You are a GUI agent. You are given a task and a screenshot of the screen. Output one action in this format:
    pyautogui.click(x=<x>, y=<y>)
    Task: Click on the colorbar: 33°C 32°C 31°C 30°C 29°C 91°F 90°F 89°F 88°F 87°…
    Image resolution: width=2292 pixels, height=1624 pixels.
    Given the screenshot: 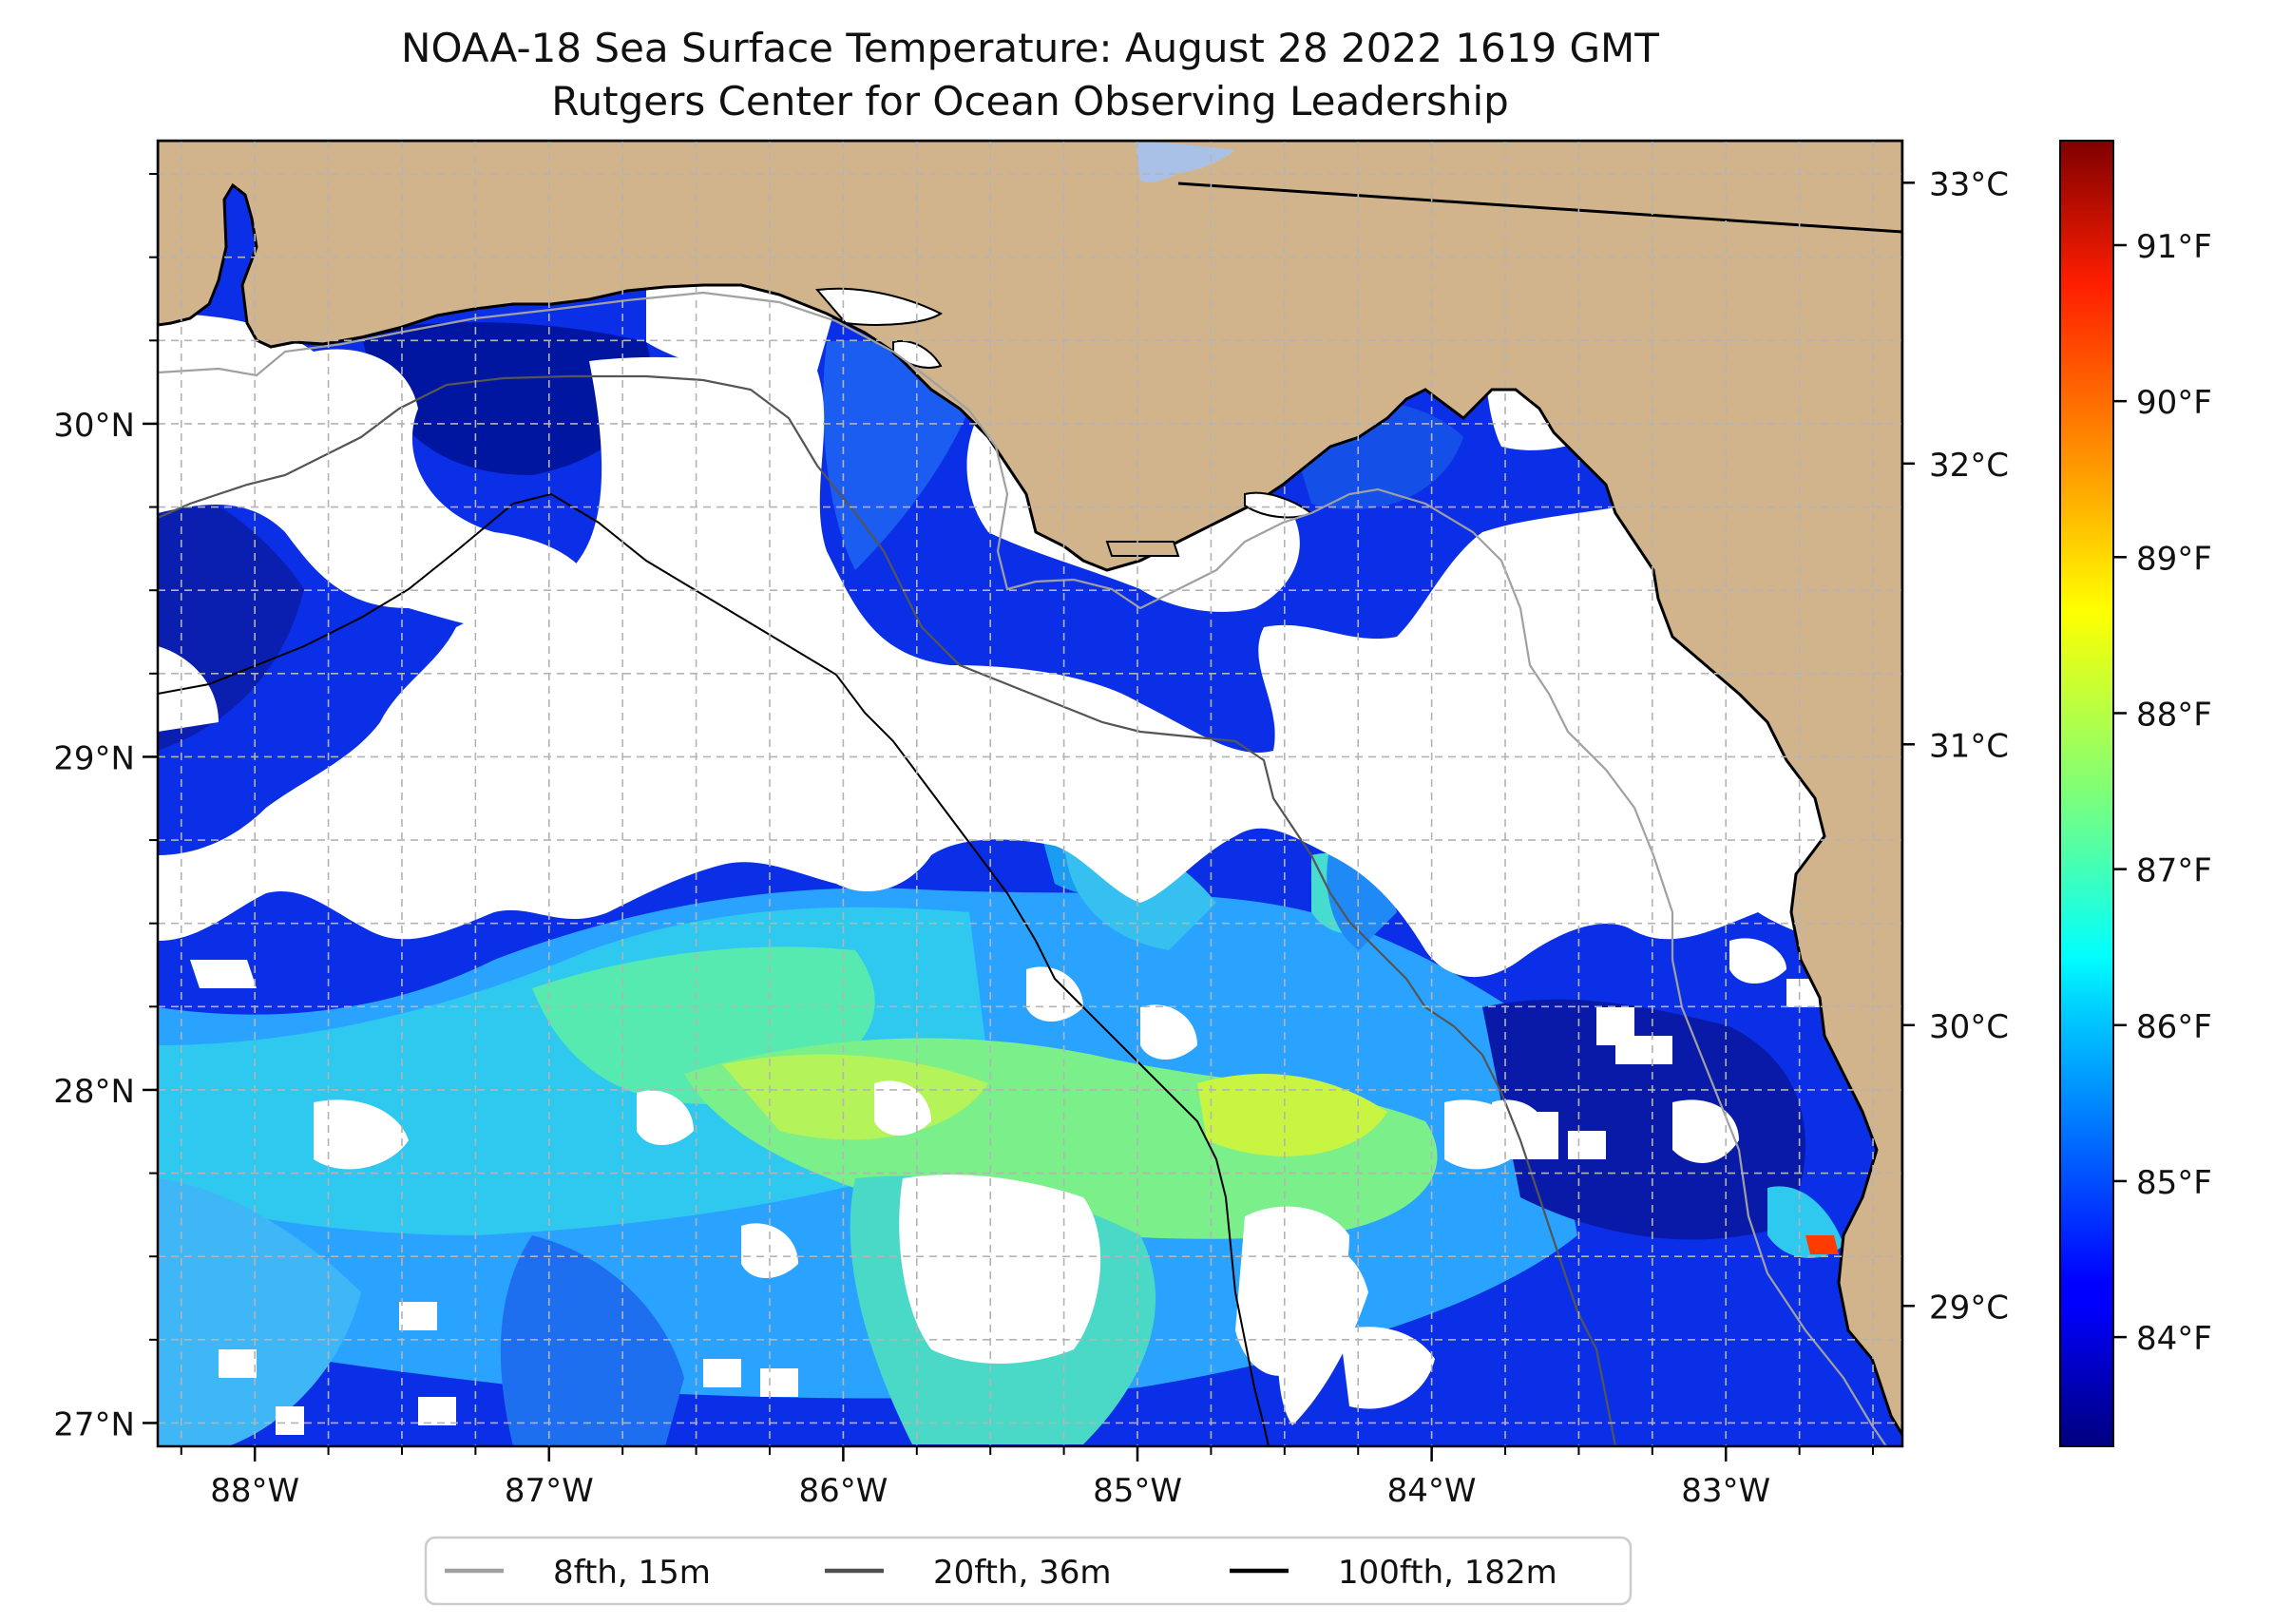 What is the action you would take?
    pyautogui.click(x=2057, y=793)
    